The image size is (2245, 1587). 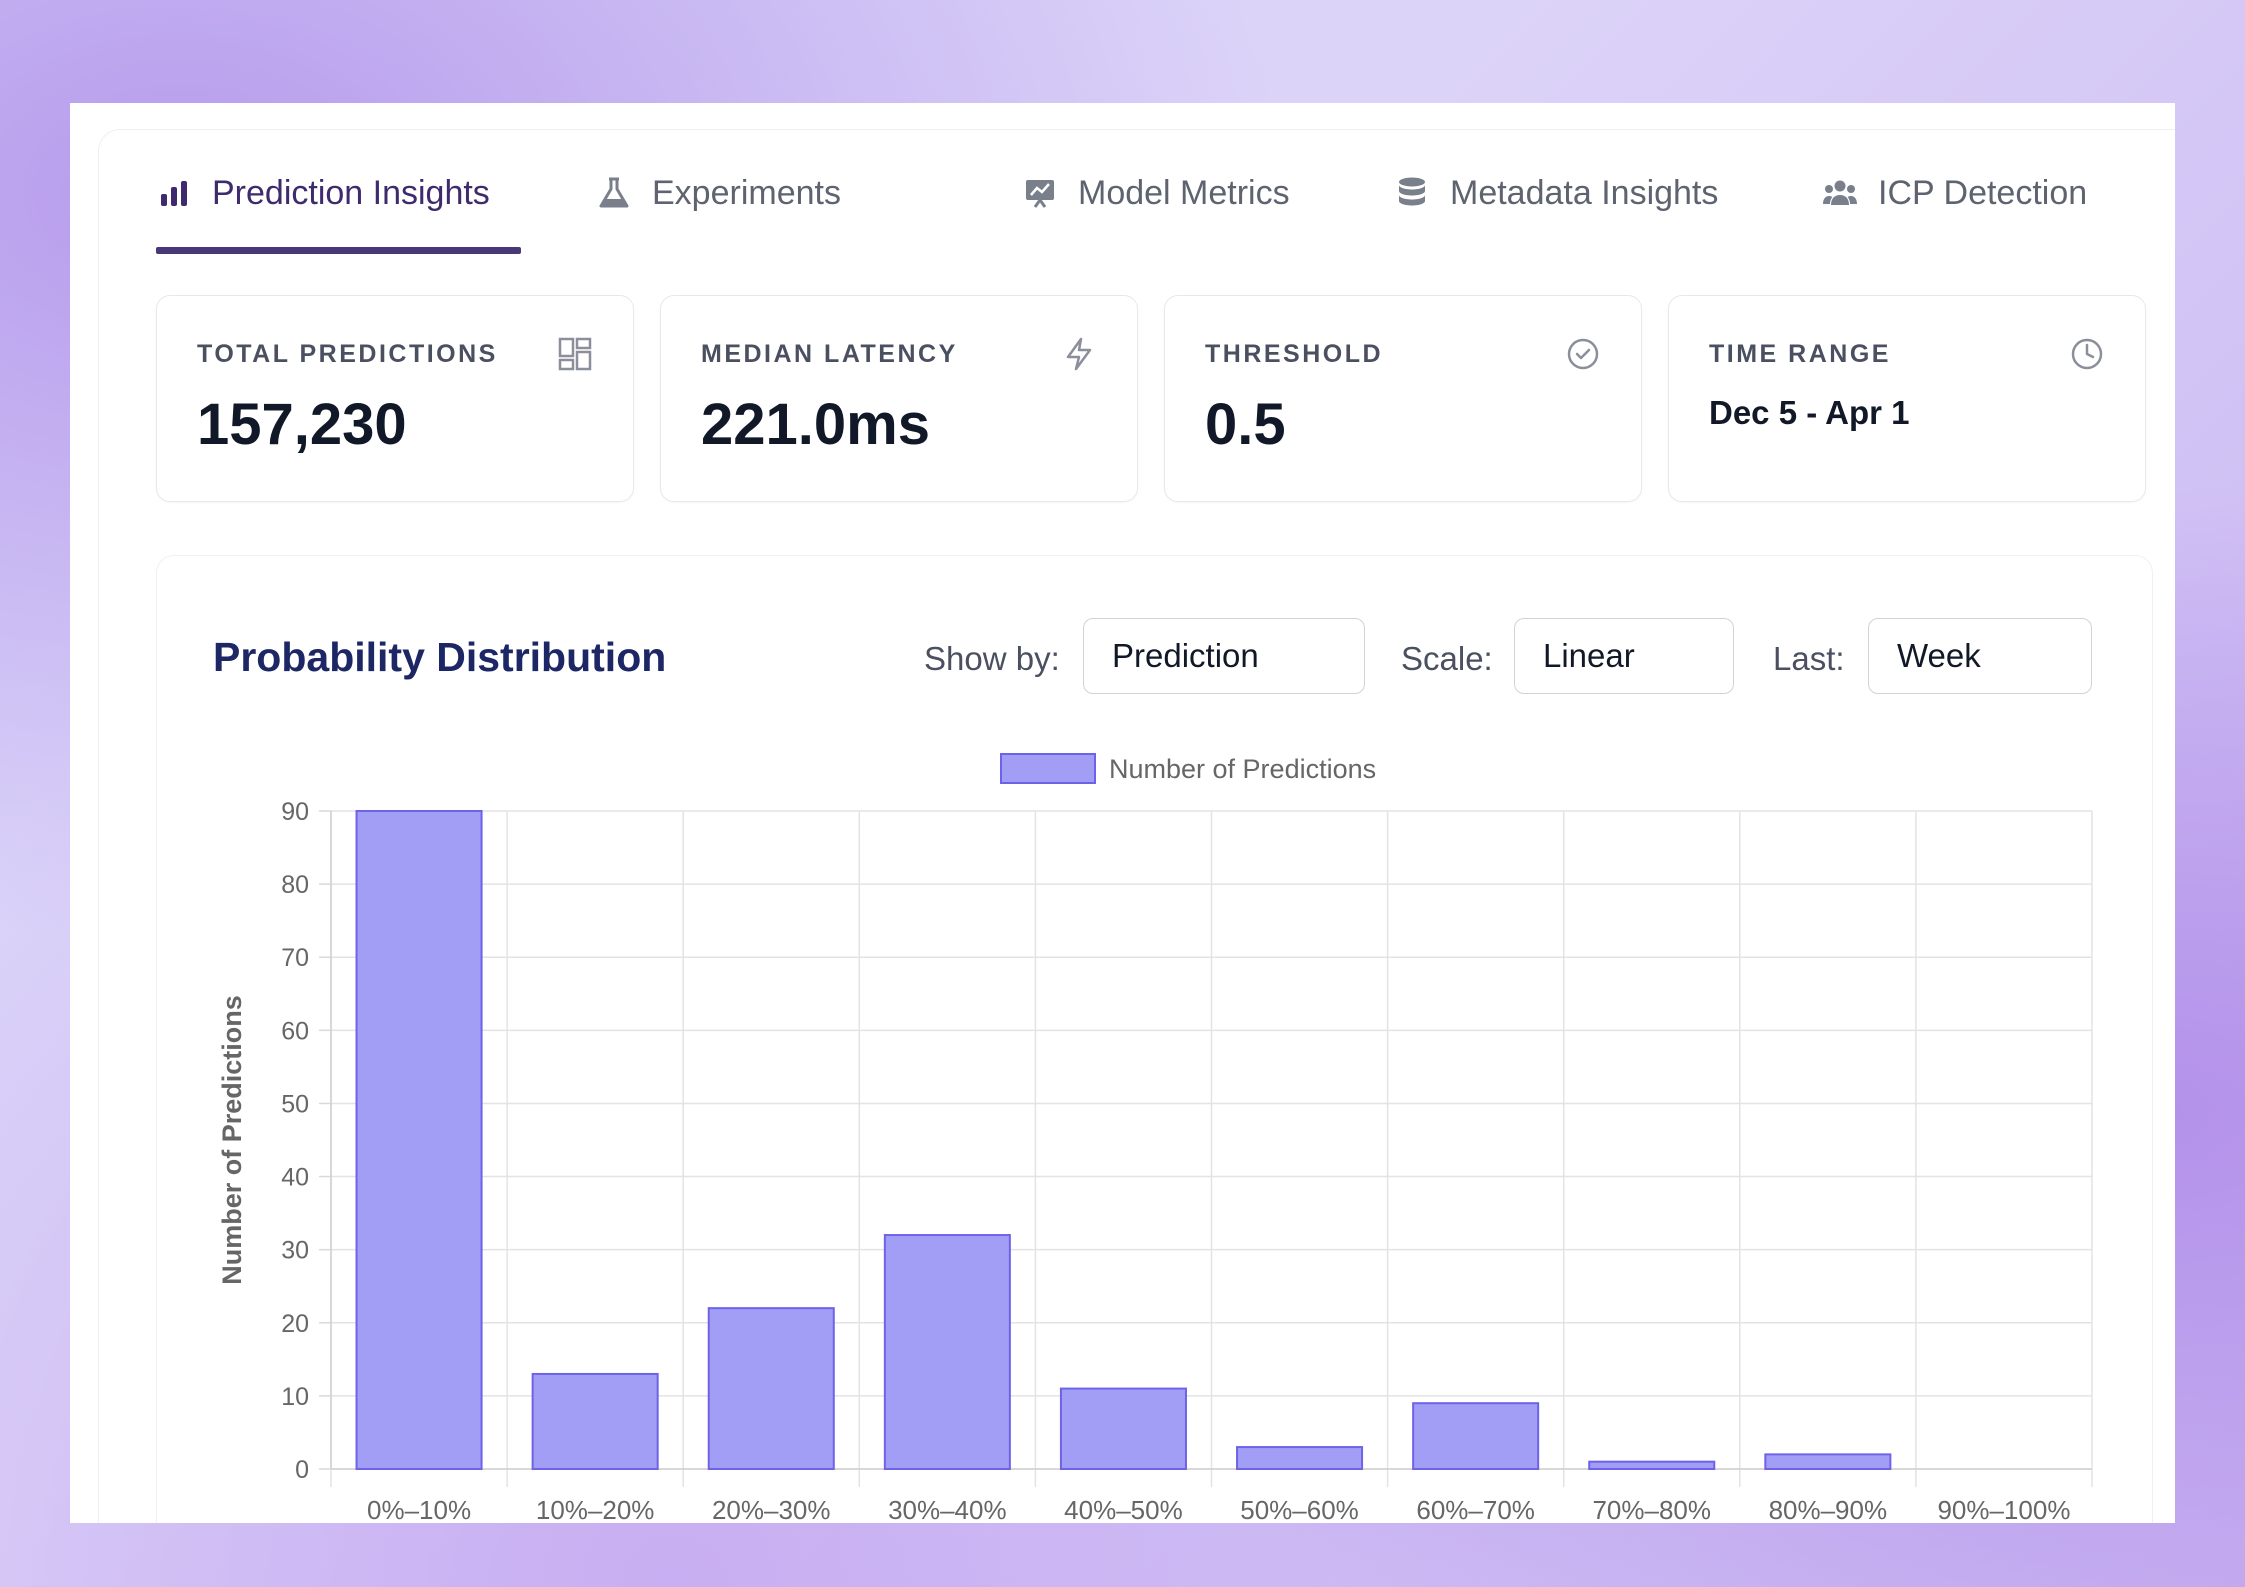 What do you see at coordinates (1809, 412) in the screenshot?
I see `stat-value: Dec 5 - Apr 1` at bounding box center [1809, 412].